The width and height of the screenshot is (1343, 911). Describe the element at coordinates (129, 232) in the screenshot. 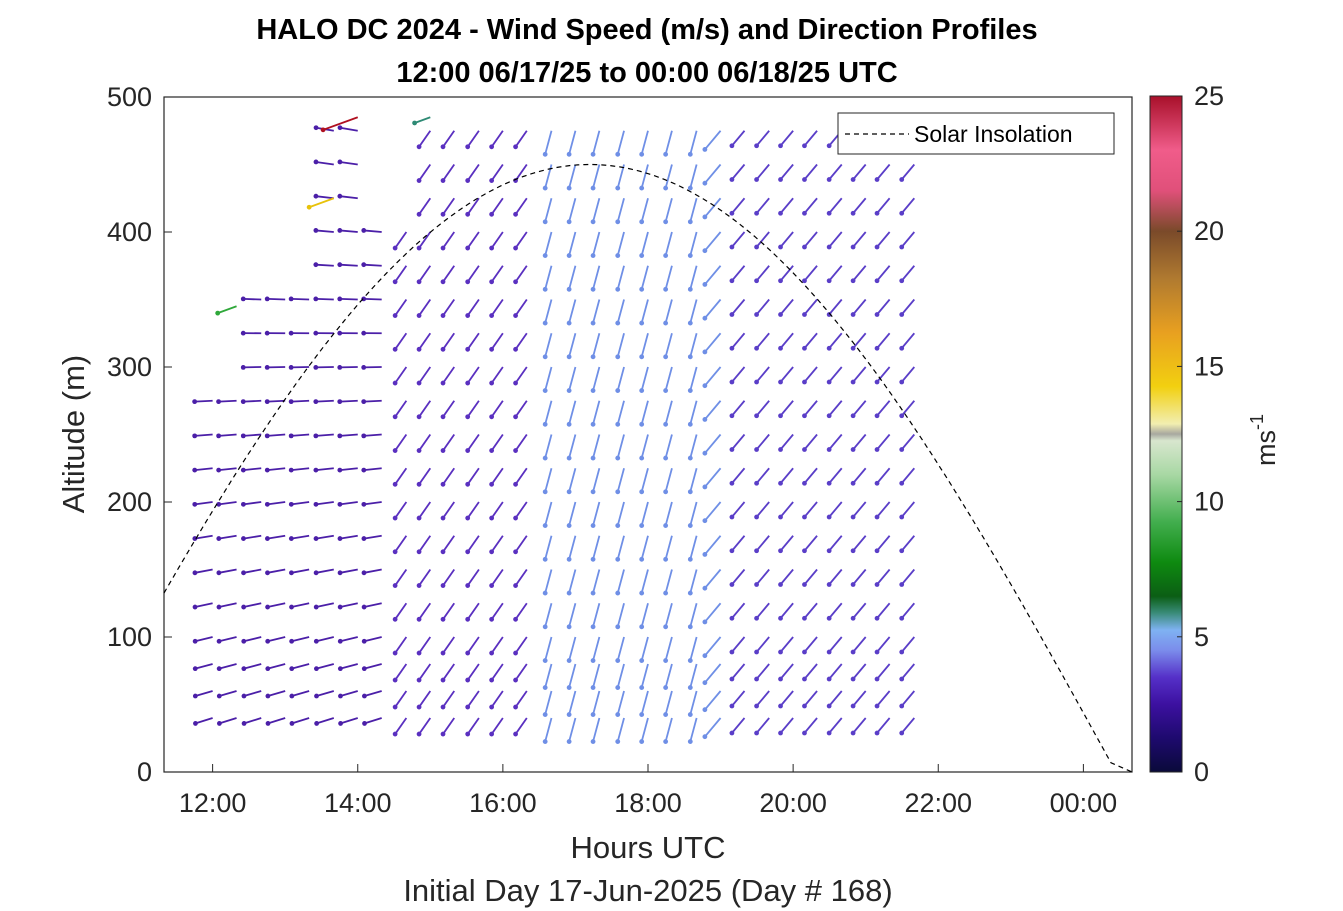

I see `y-tick-label: 400` at that location.